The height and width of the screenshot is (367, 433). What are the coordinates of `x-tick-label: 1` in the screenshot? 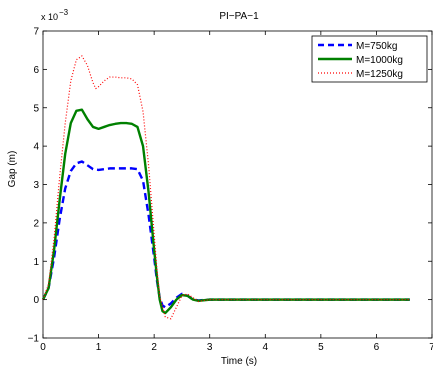 It's located at (99, 347).